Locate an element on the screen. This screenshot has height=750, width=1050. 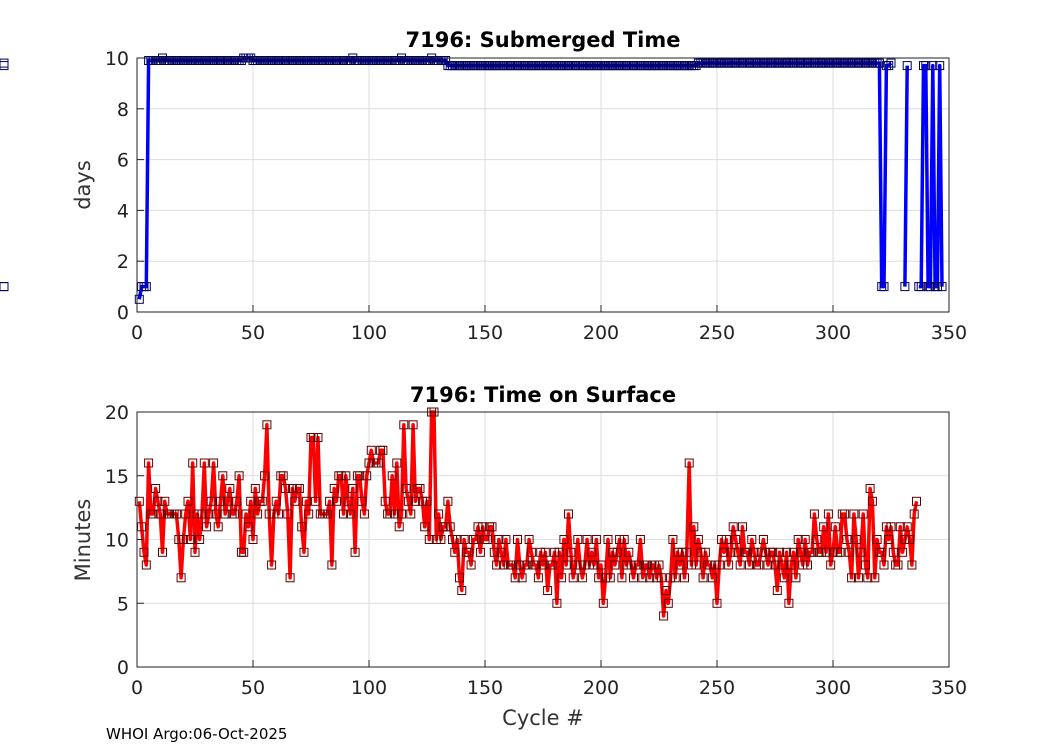
y-tick-label: 5 is located at coordinates (123, 604).